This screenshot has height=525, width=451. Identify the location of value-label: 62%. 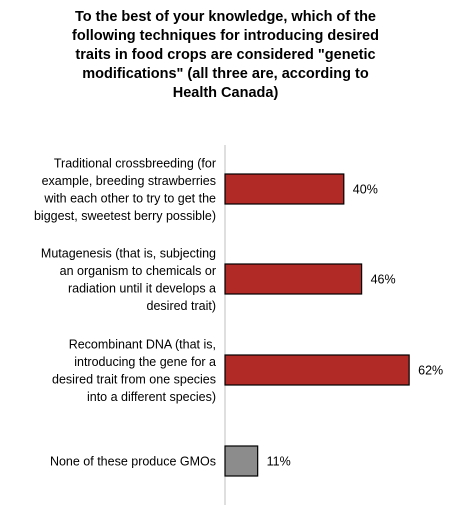
(430, 371).